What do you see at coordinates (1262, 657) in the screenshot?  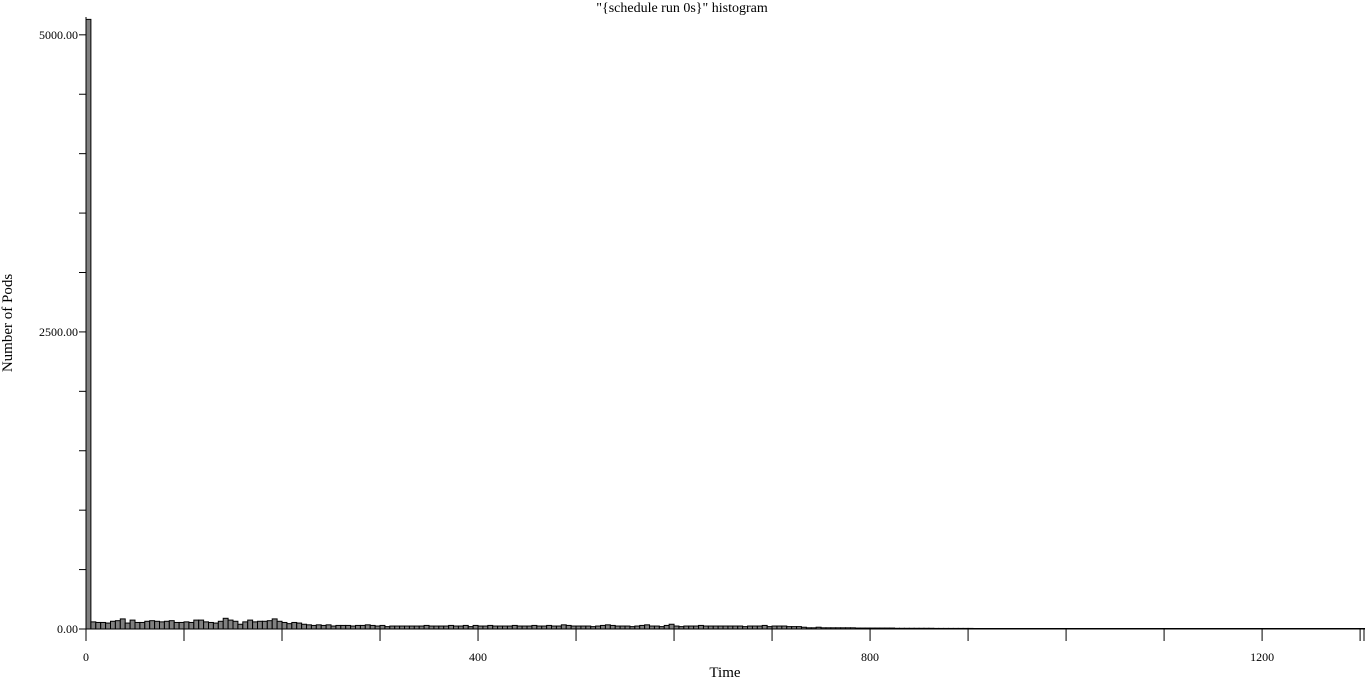 I see `x-tick-label: 1200` at bounding box center [1262, 657].